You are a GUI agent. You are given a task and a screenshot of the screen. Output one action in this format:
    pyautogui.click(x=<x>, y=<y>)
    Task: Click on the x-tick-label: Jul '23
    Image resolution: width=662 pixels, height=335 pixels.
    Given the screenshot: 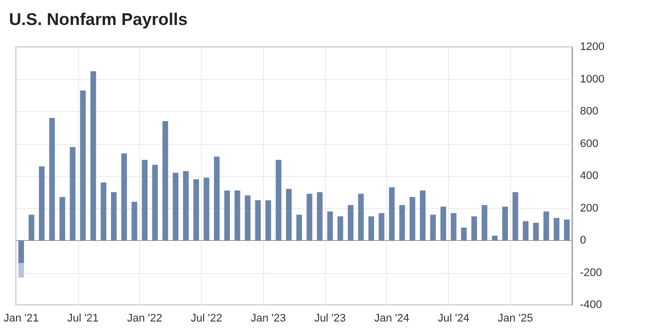 What is the action you would take?
    pyautogui.click(x=330, y=318)
    